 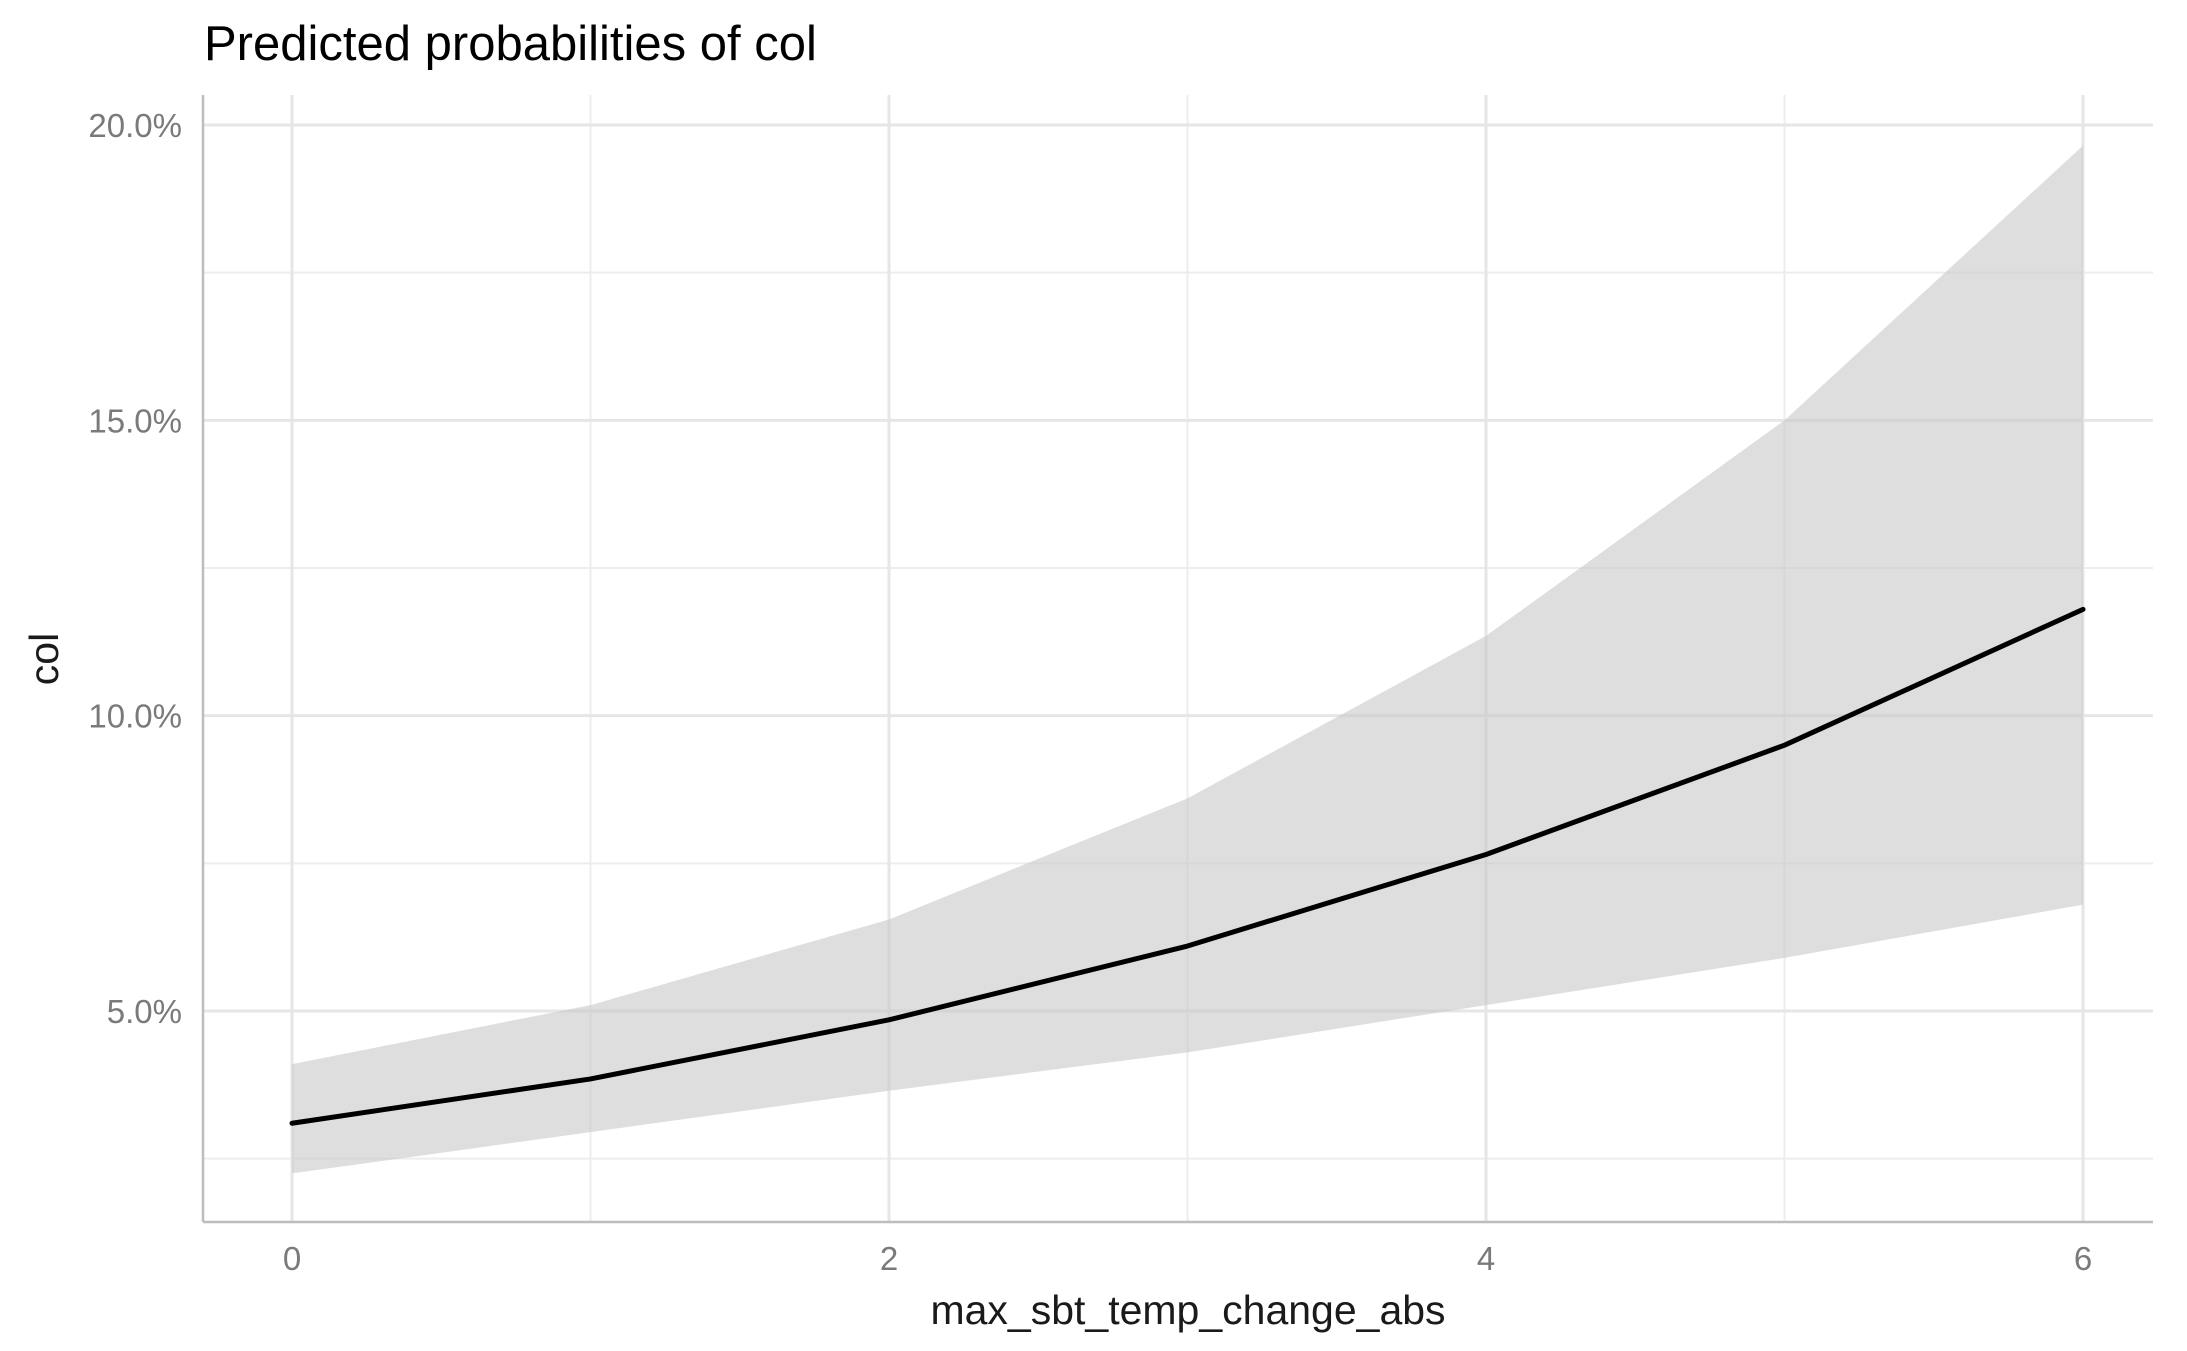 I want to click on x-tick-label: 0, so click(x=292, y=1258).